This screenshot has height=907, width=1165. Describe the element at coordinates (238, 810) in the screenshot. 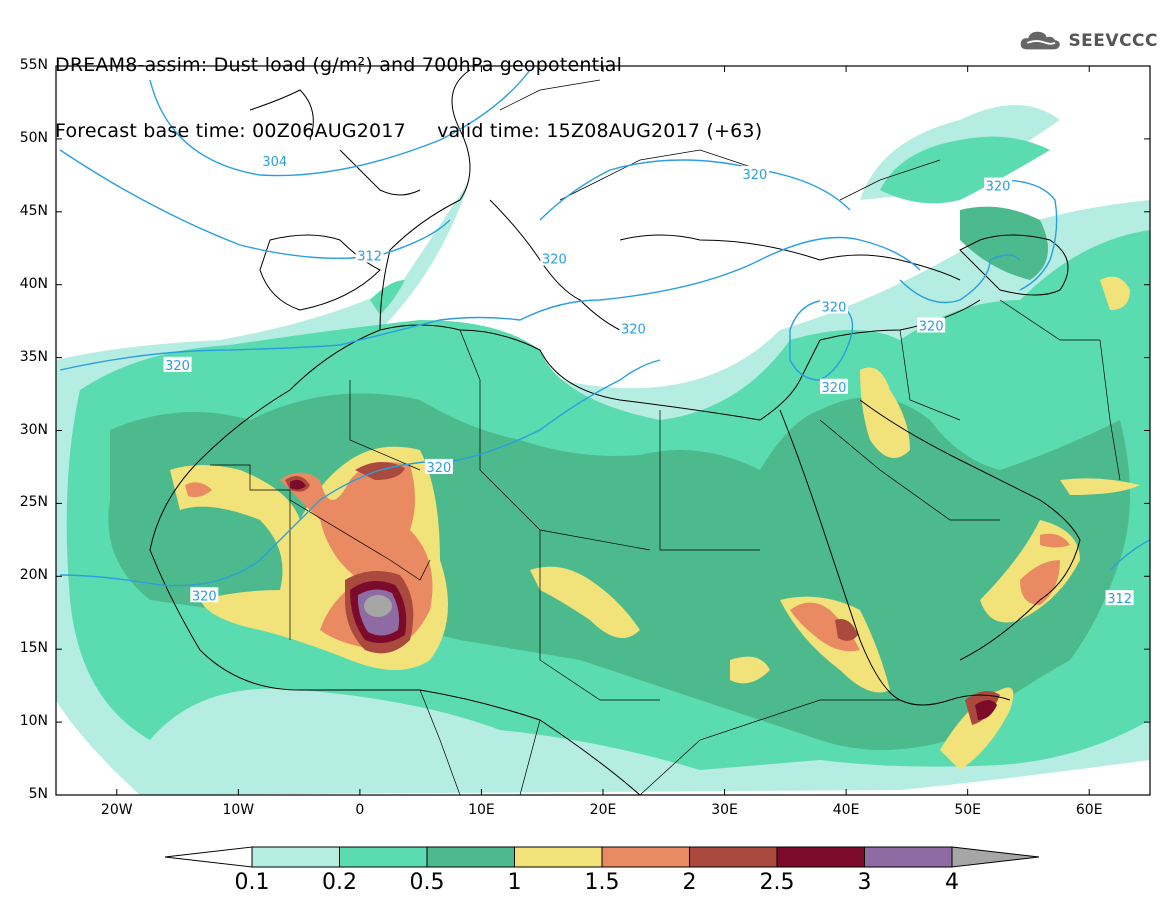

I see `lon-label: 10W` at that location.